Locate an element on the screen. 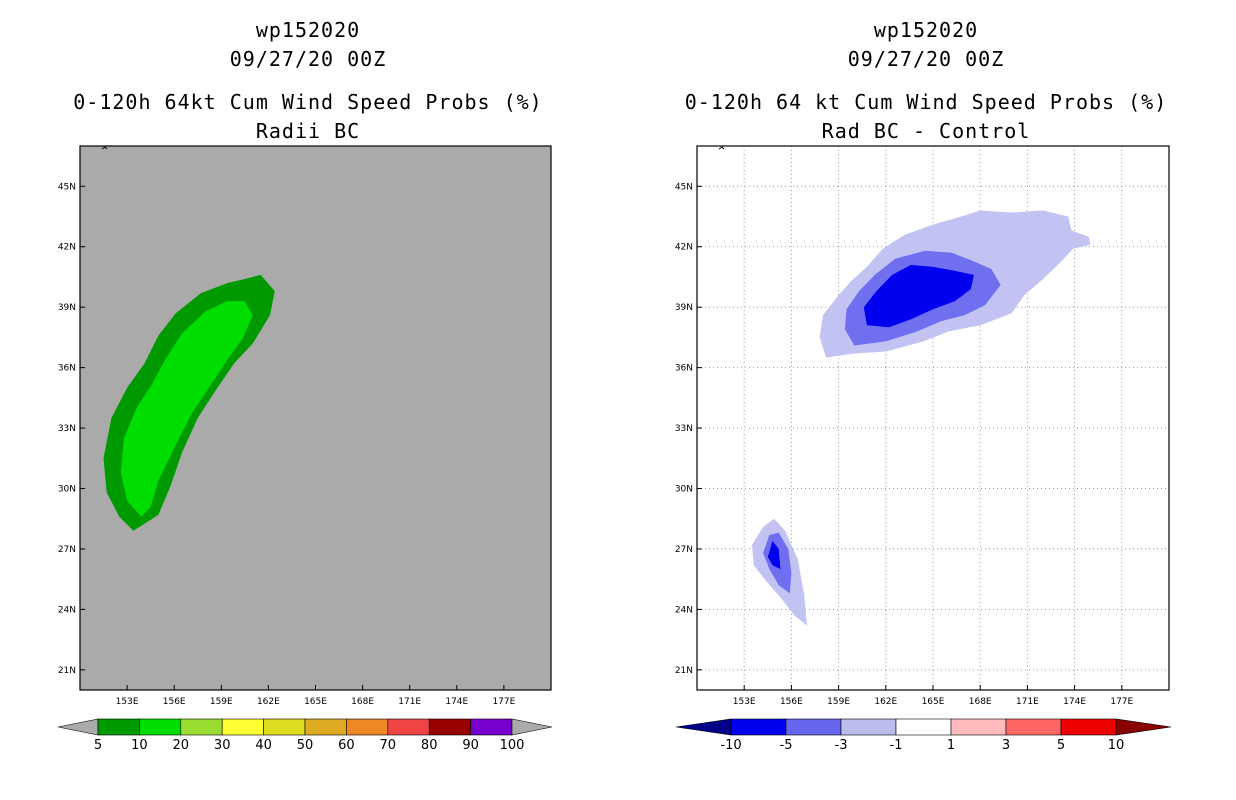 The height and width of the screenshot is (800, 1236). colorbar: 5 10 20 30 40 50 60 70 80 90 100 is located at coordinates (305, 735).